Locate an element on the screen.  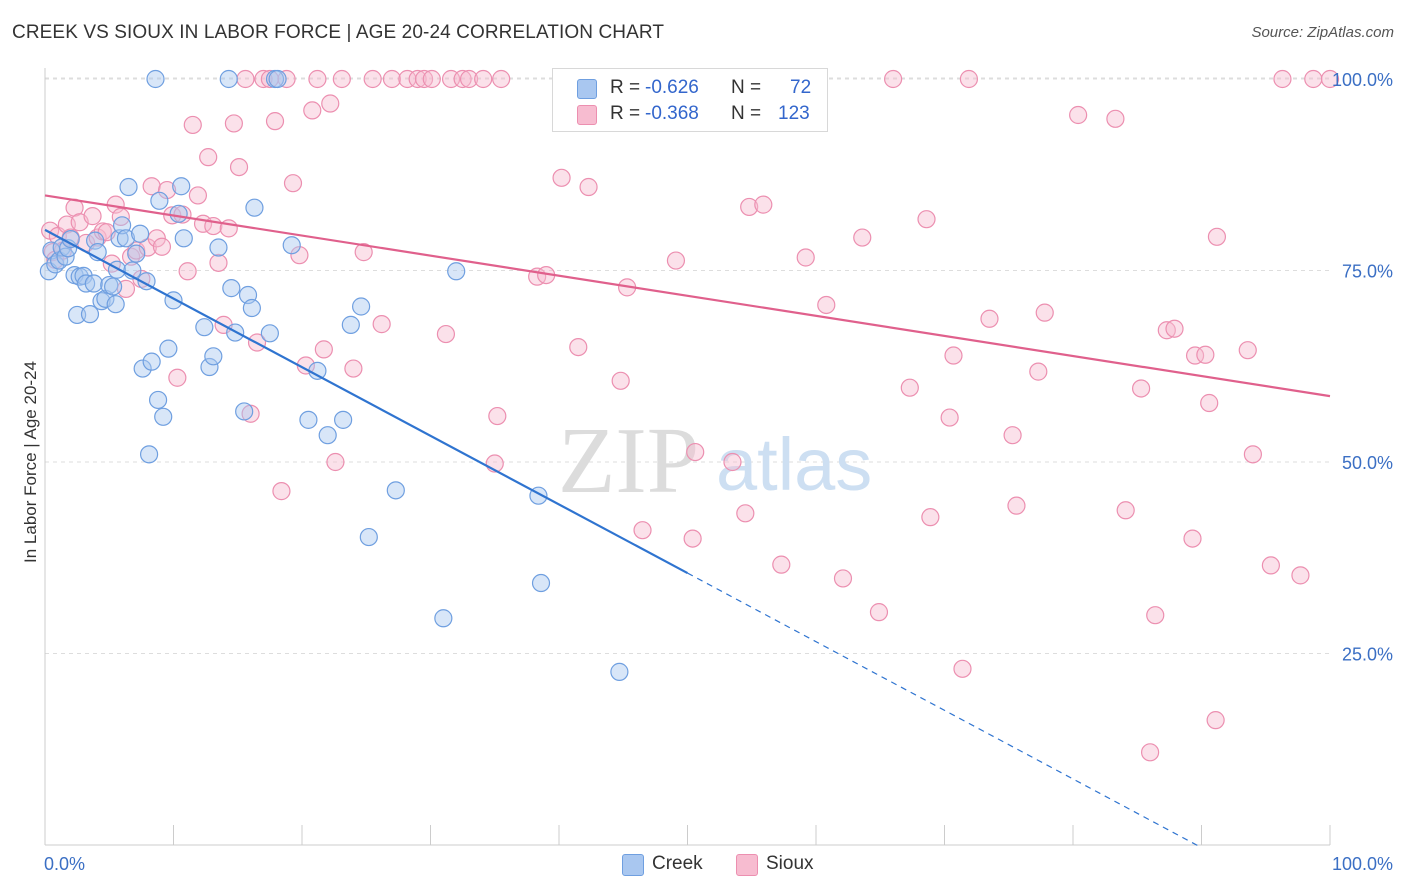
watermark: ZIP atlas is located at coordinates (715, 461).